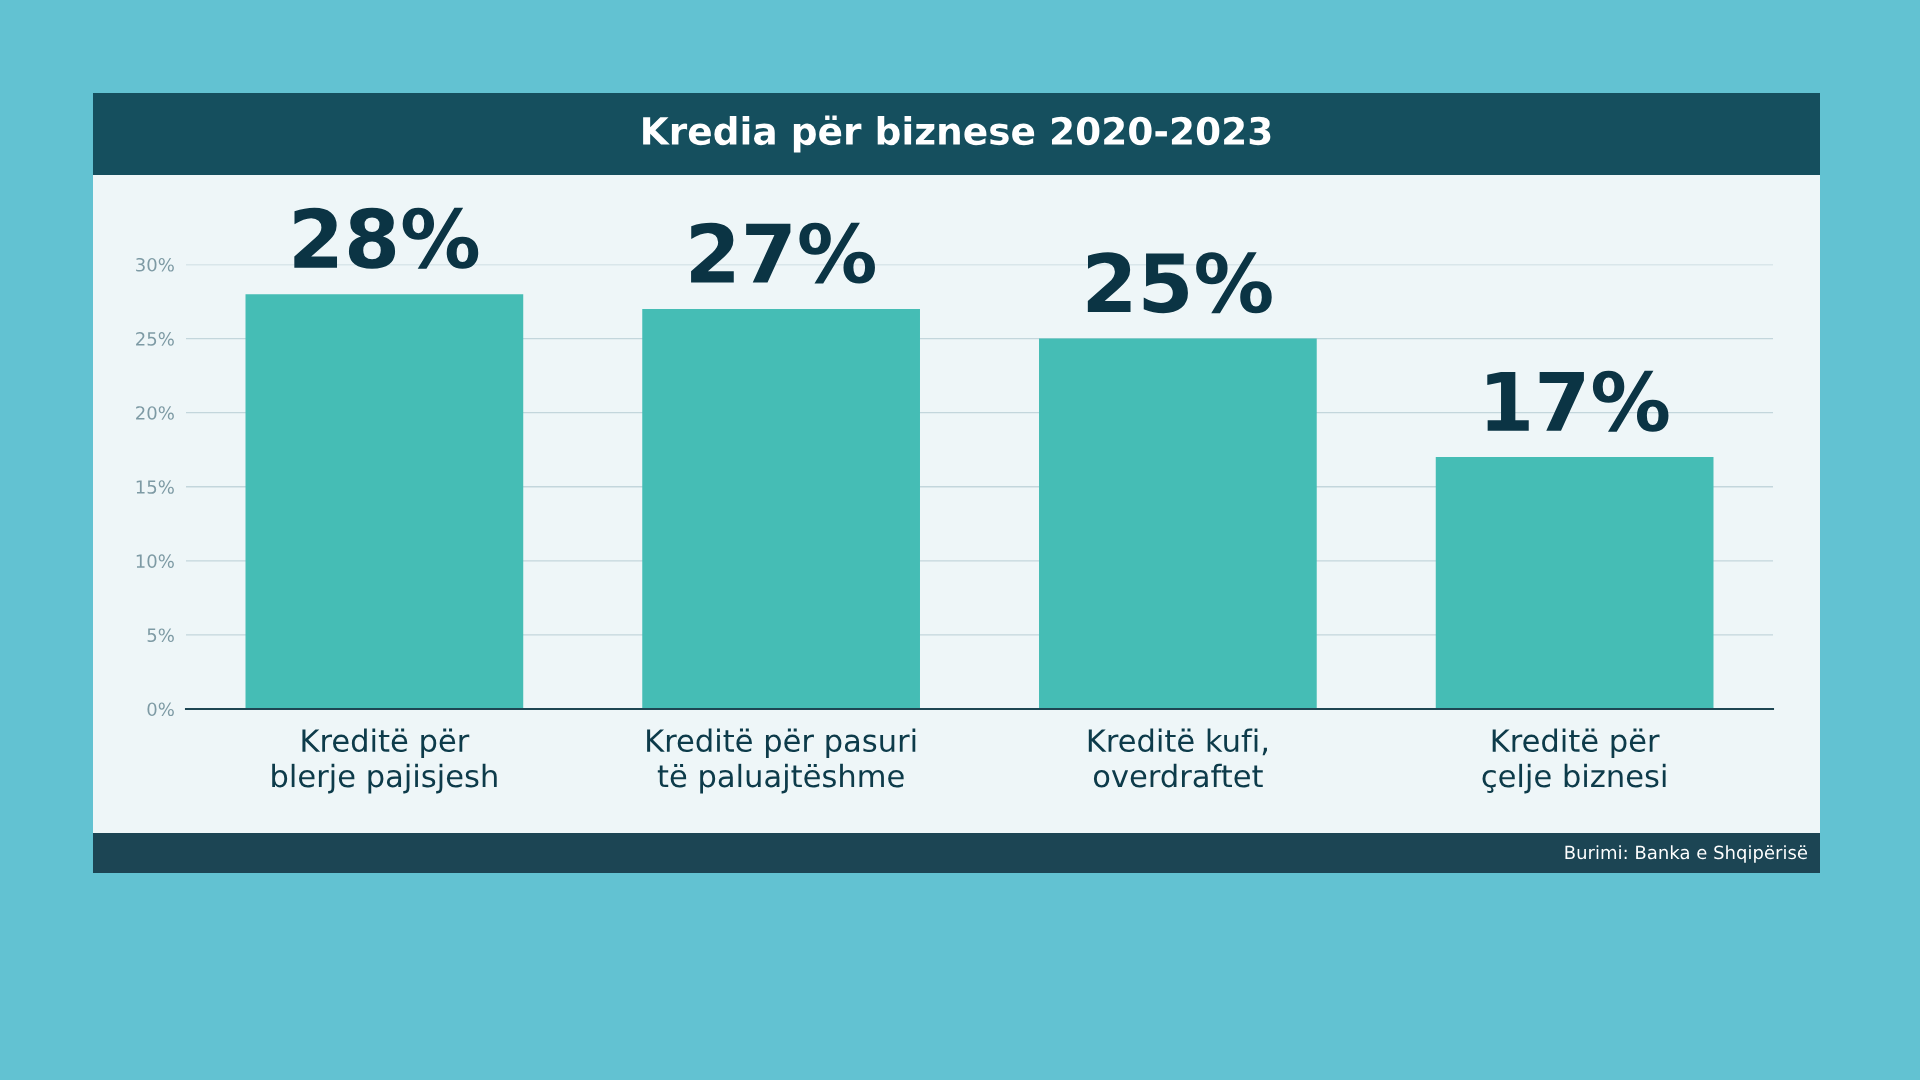 The image size is (1920, 1080). What do you see at coordinates (155, 413) in the screenshot?
I see `y-tick-label: 20%` at bounding box center [155, 413].